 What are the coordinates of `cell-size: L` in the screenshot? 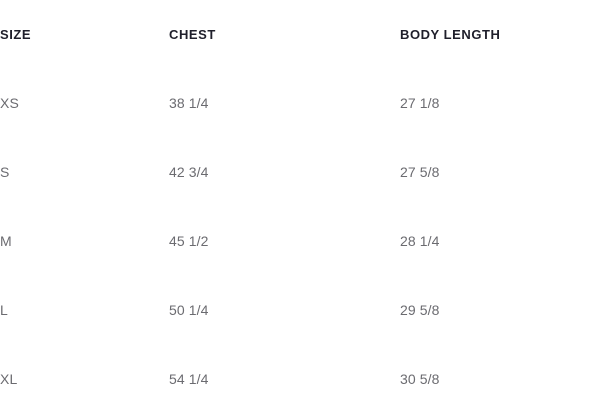 It's located at (4, 310).